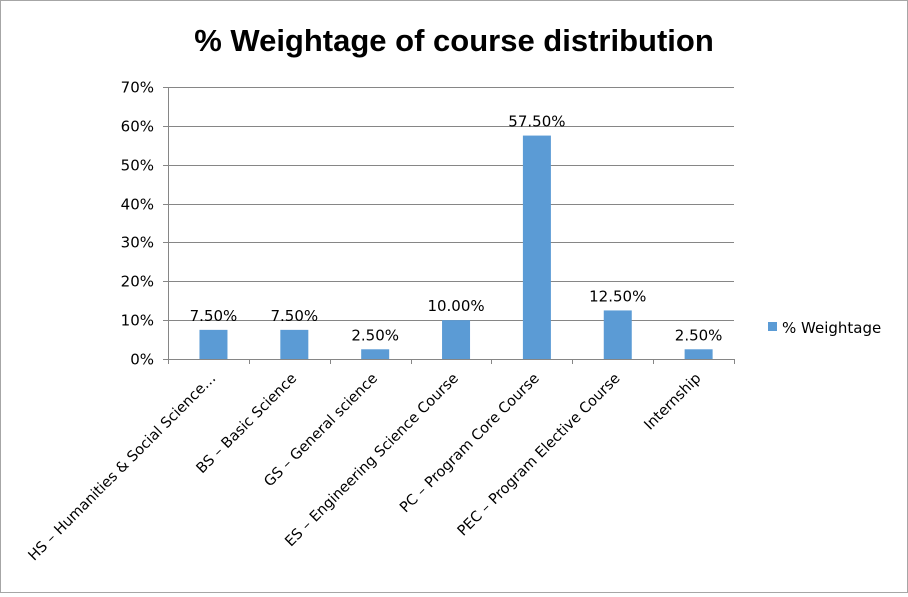 The image size is (908, 597). I want to click on data-label: 12.50%, so click(617, 296).